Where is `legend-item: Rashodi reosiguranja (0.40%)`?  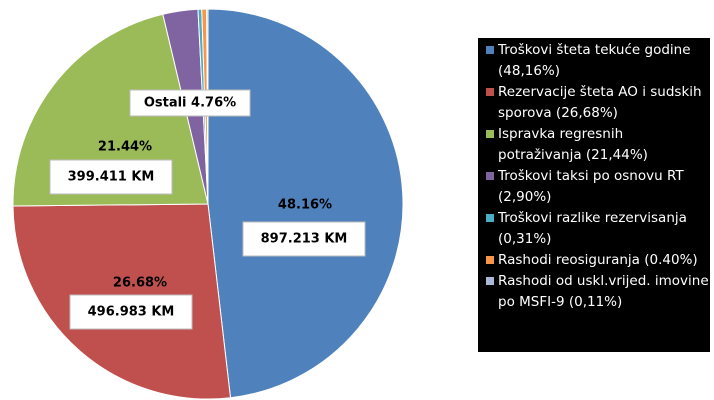 legend-item: Rashodi reosiguranja (0.40%) is located at coordinates (597, 260).